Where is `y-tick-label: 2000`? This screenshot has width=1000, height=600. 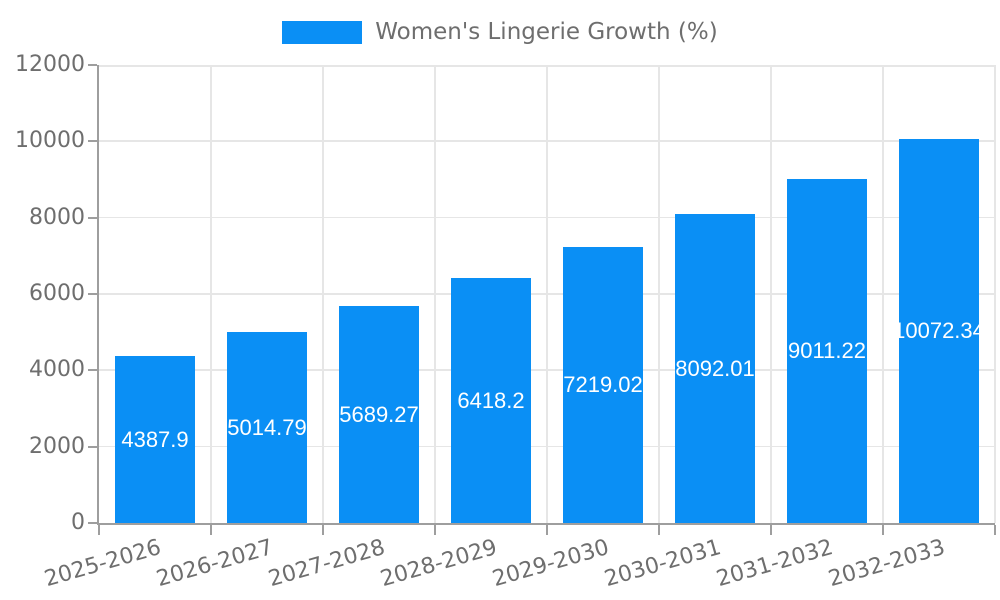
y-tick-label: 2000 is located at coordinates (57, 446).